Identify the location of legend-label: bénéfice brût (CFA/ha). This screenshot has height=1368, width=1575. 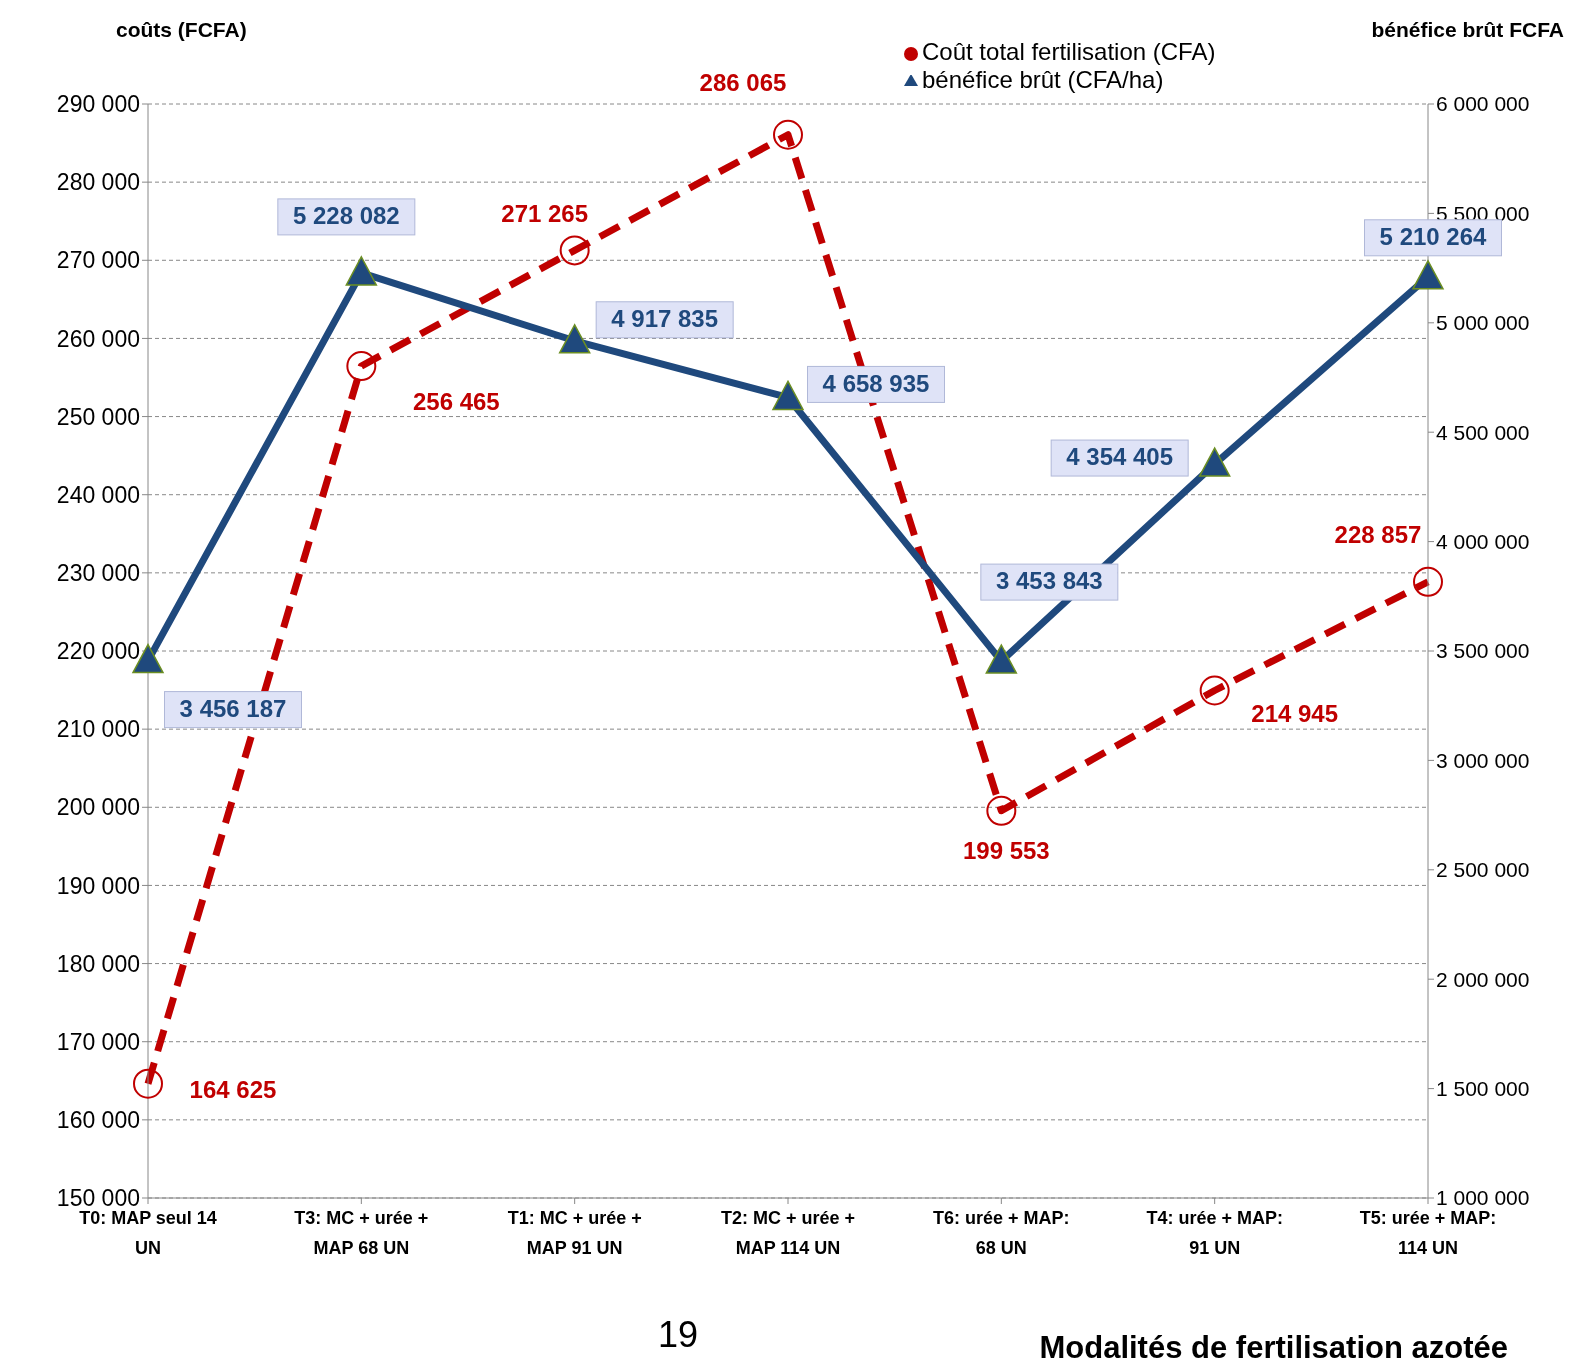
(1043, 79).